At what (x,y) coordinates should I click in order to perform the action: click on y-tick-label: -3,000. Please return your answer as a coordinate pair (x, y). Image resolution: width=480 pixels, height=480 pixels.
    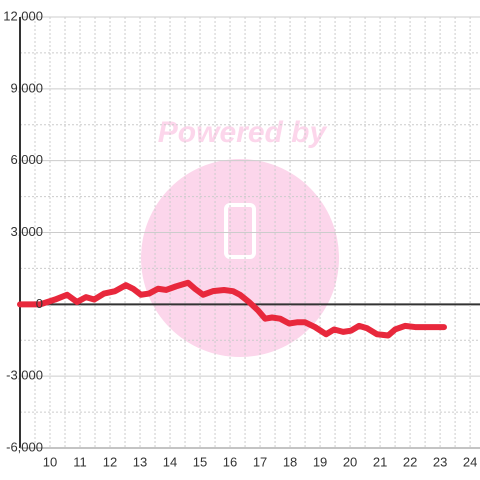
    Looking at the image, I should click on (24, 375).